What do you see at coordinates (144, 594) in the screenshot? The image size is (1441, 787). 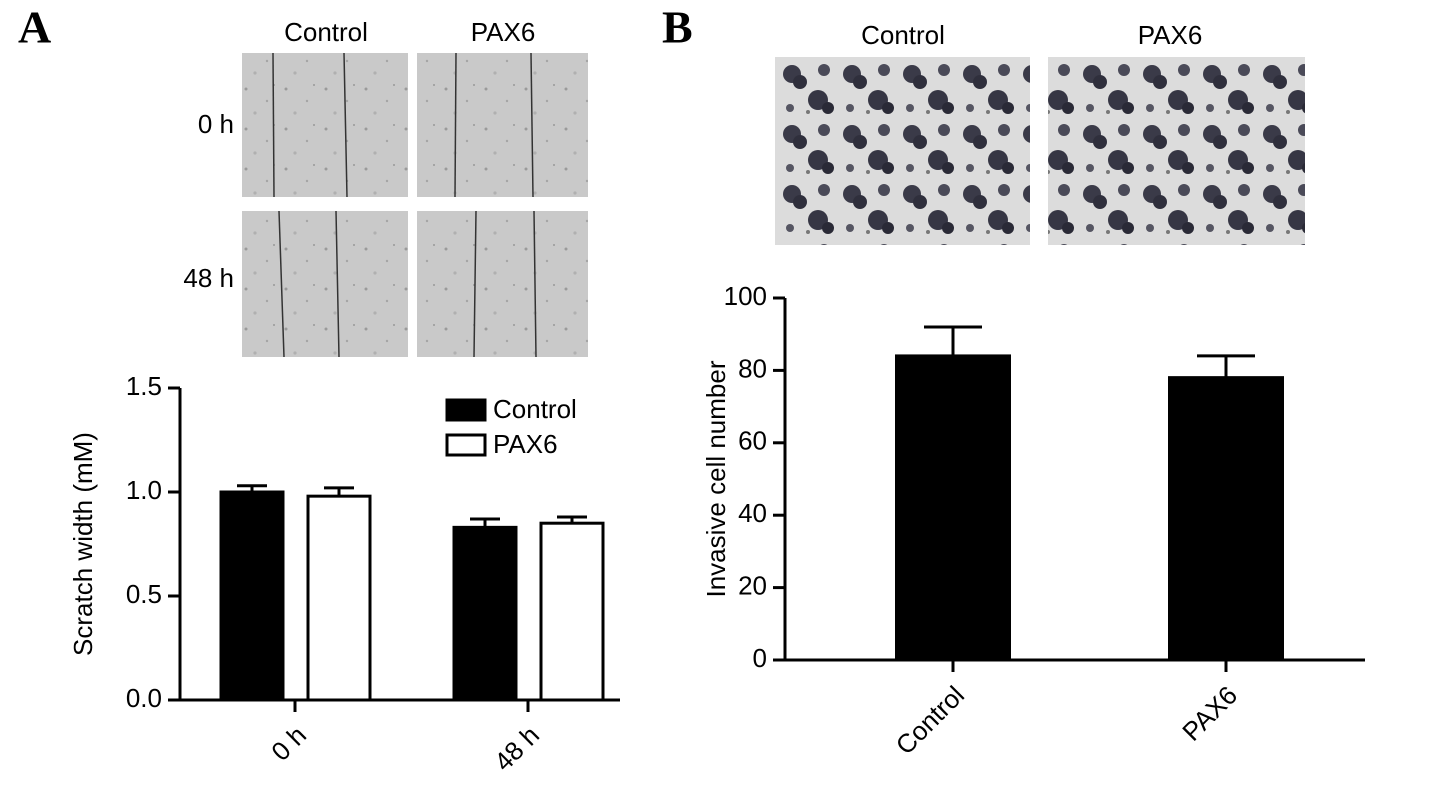 I see `y-tick-label: 0.5` at bounding box center [144, 594].